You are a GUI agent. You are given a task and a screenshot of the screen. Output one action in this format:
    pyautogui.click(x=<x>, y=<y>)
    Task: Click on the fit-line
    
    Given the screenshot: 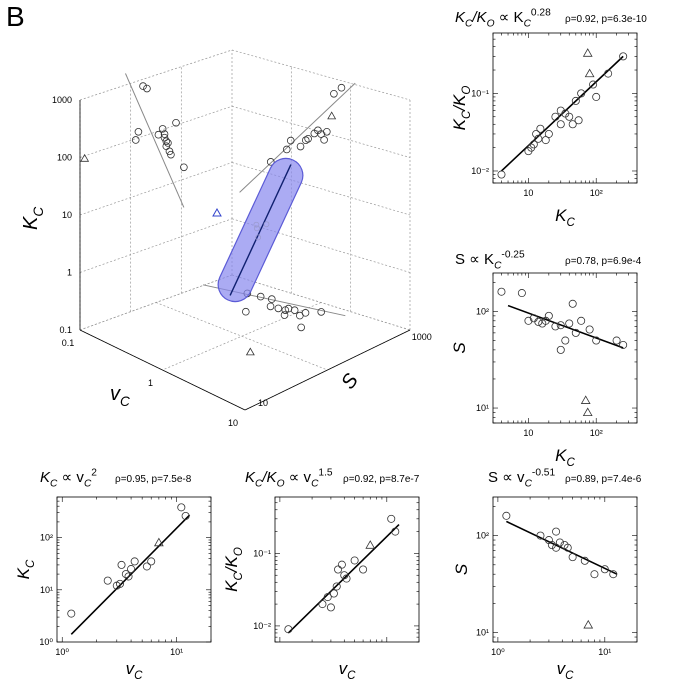 What is the action you would take?
    pyautogui.click(x=130, y=574)
    